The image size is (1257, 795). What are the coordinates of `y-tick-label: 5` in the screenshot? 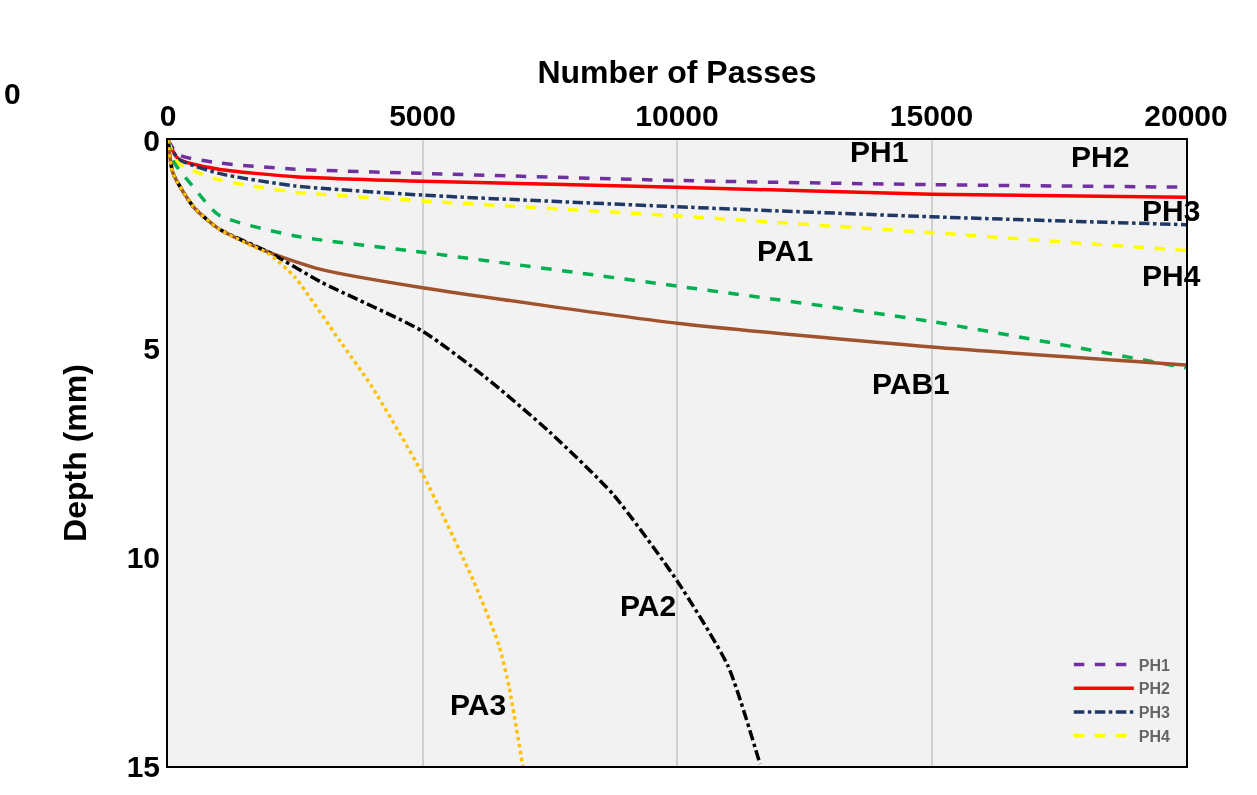 It's located at (151, 349).